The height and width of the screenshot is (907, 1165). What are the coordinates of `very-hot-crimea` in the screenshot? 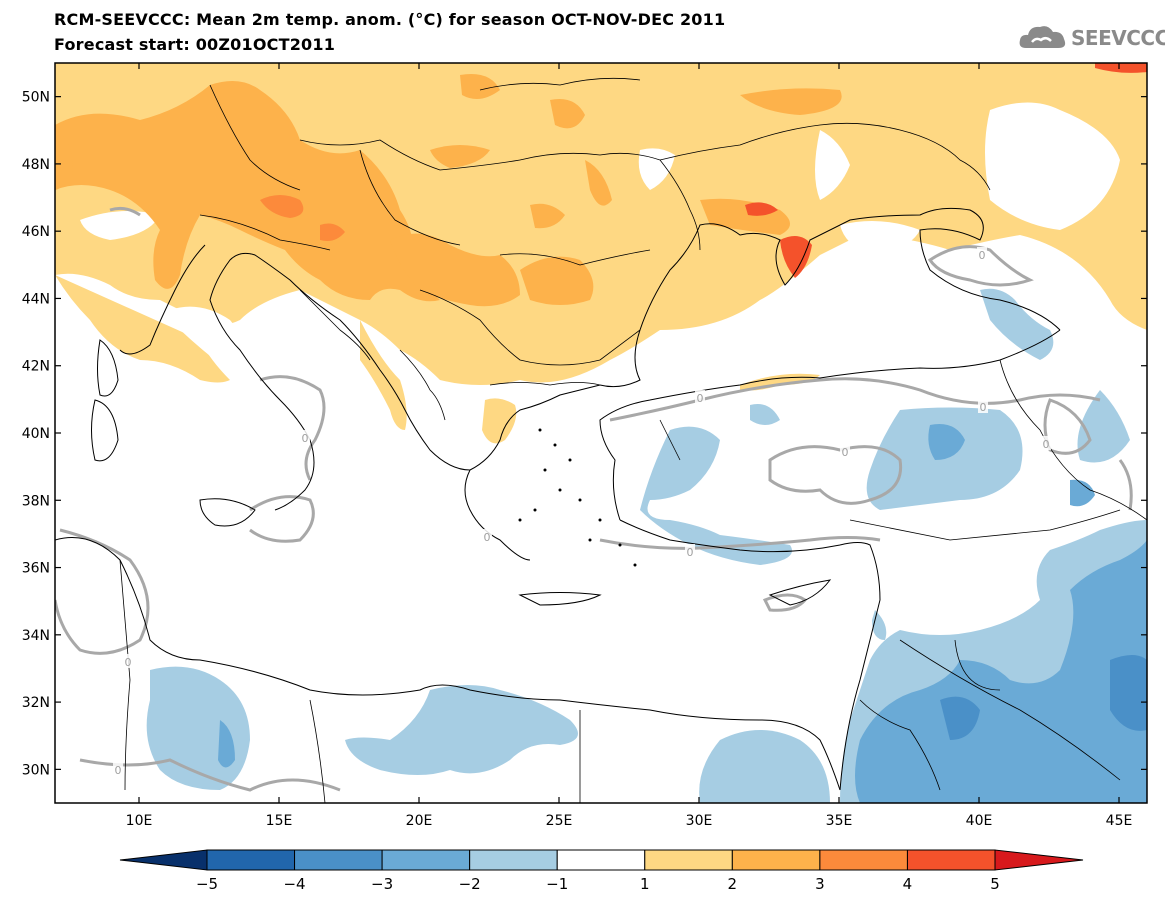 It's located at (796, 257).